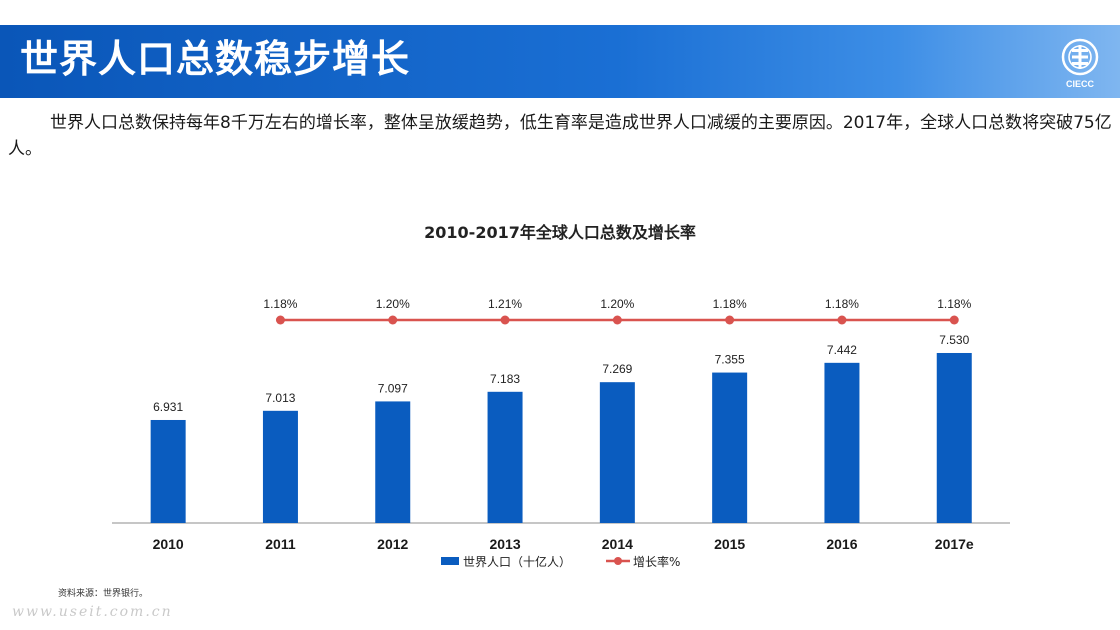  What do you see at coordinates (954, 437) in the screenshot?
I see `bar-2017e` at bounding box center [954, 437].